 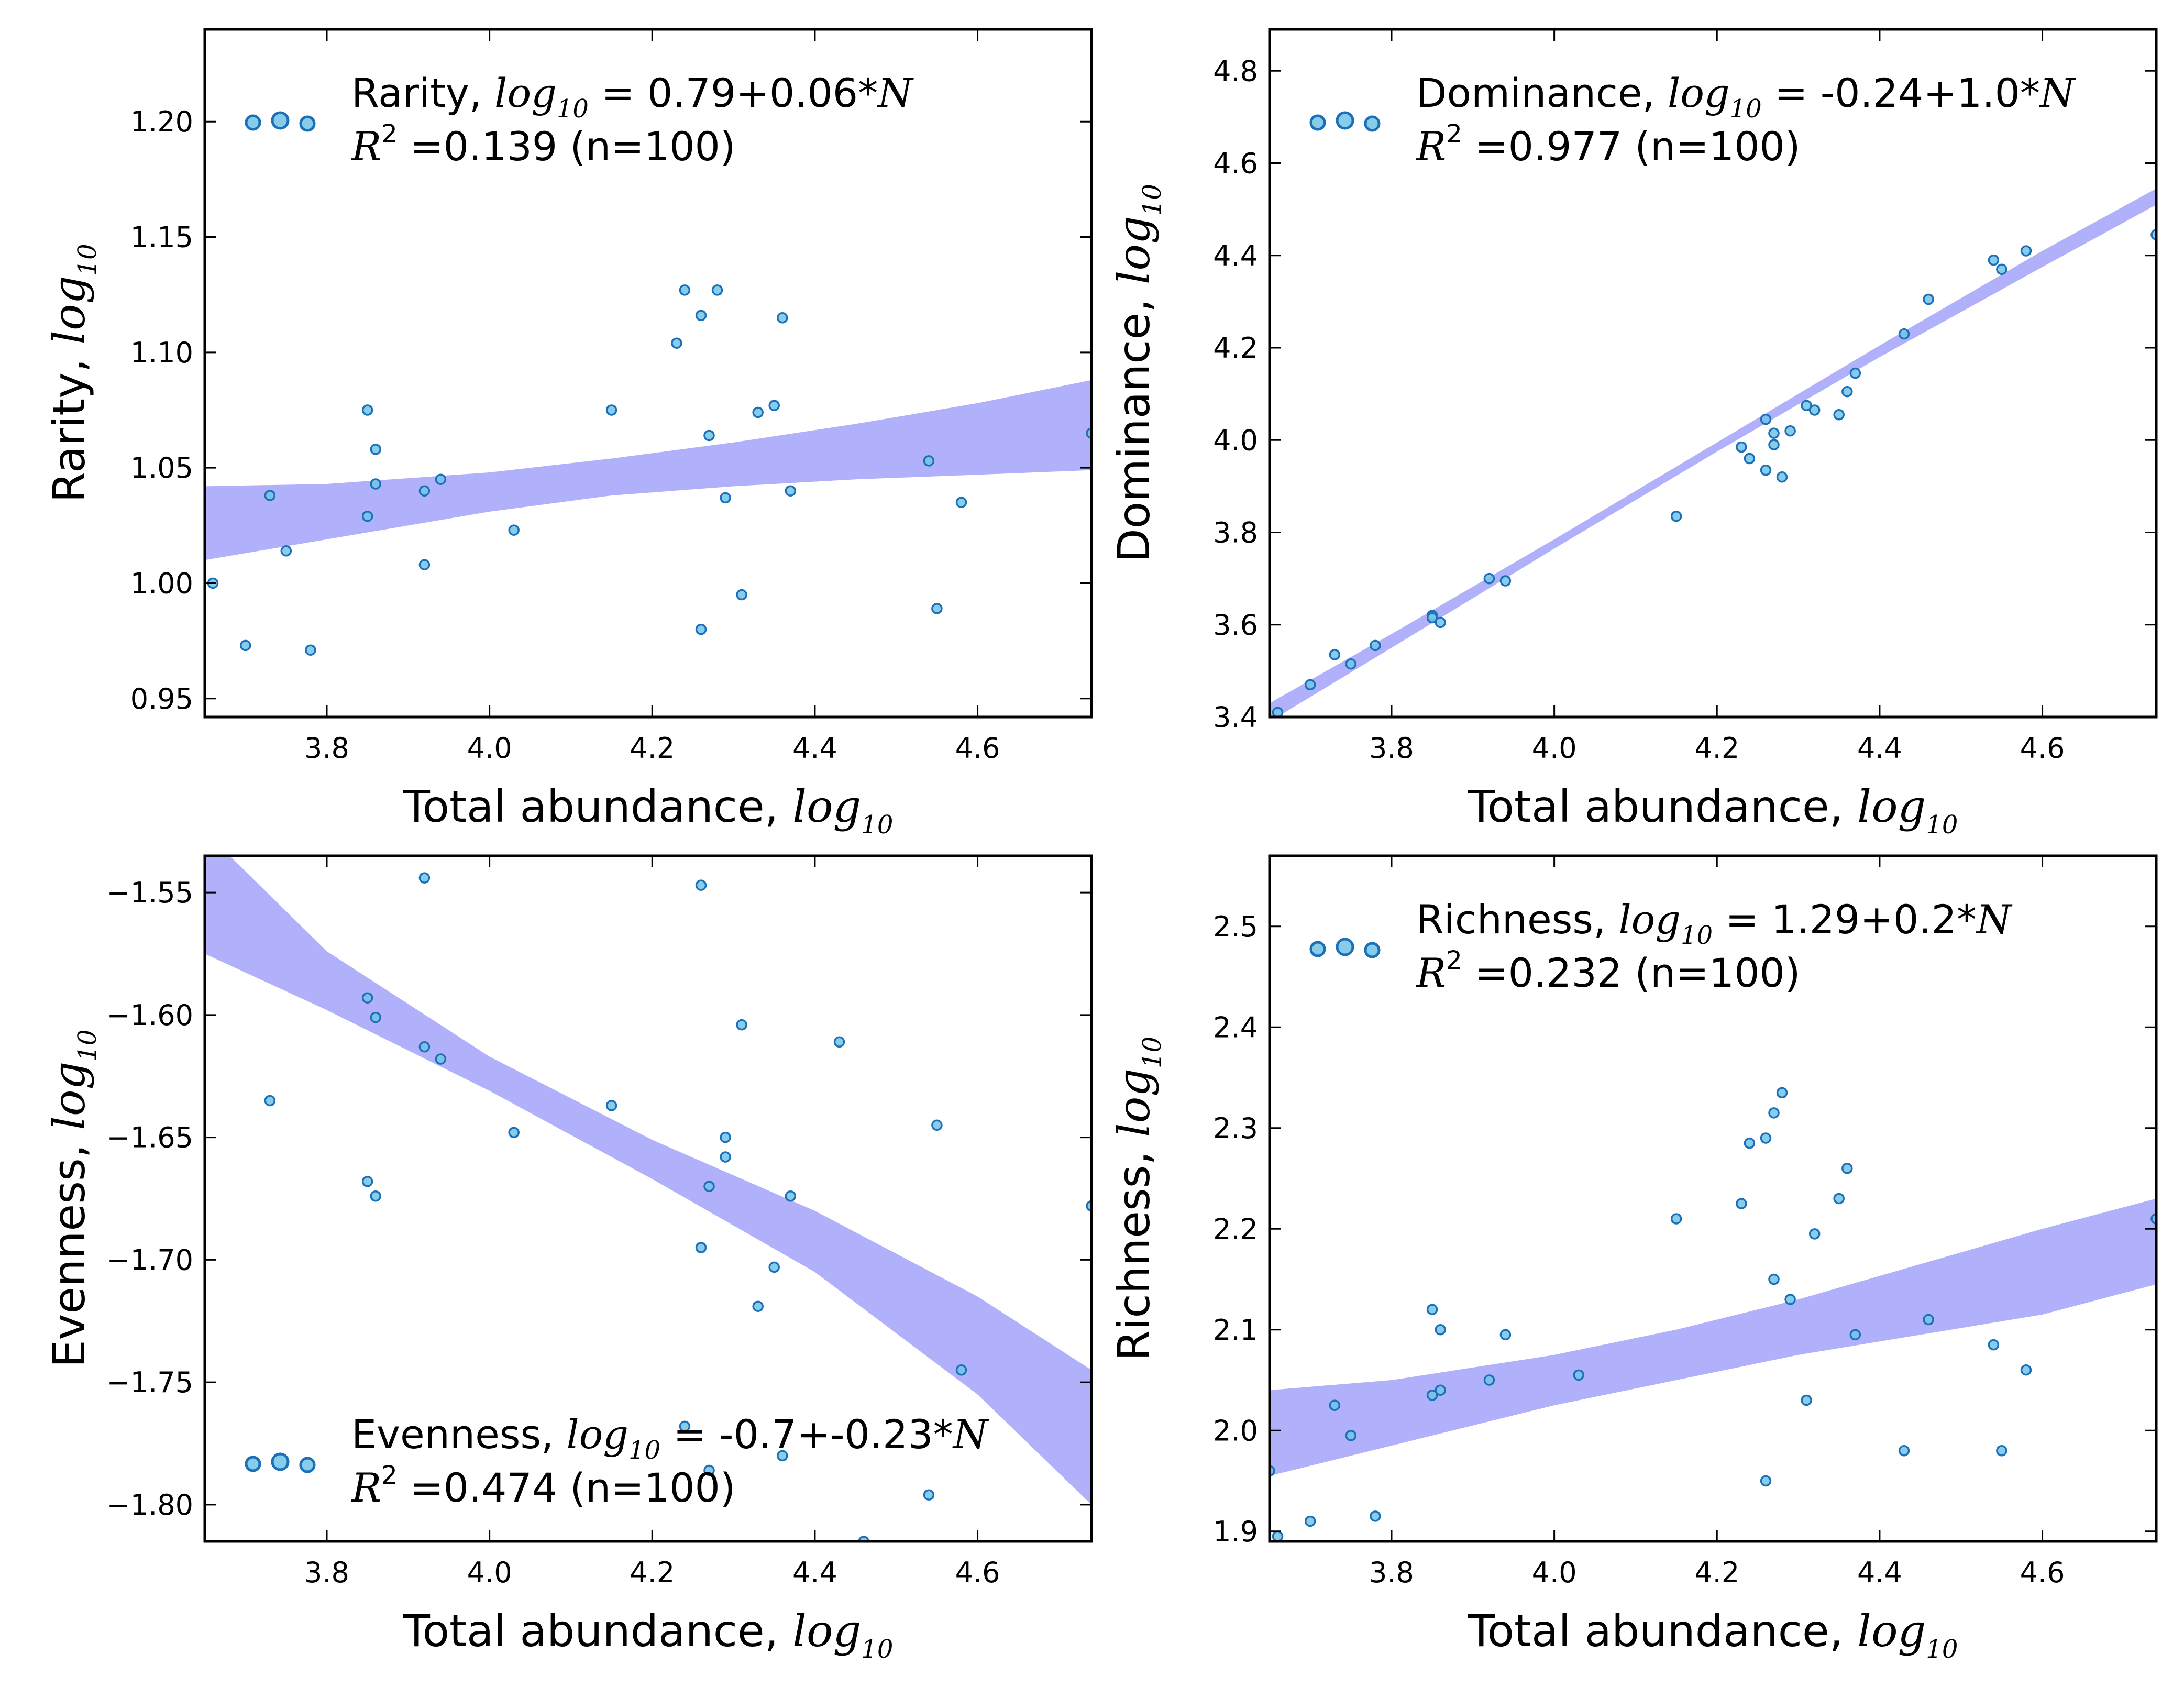 I want to click on chart-3-xtick-label: 4.2, so click(x=653, y=1573).